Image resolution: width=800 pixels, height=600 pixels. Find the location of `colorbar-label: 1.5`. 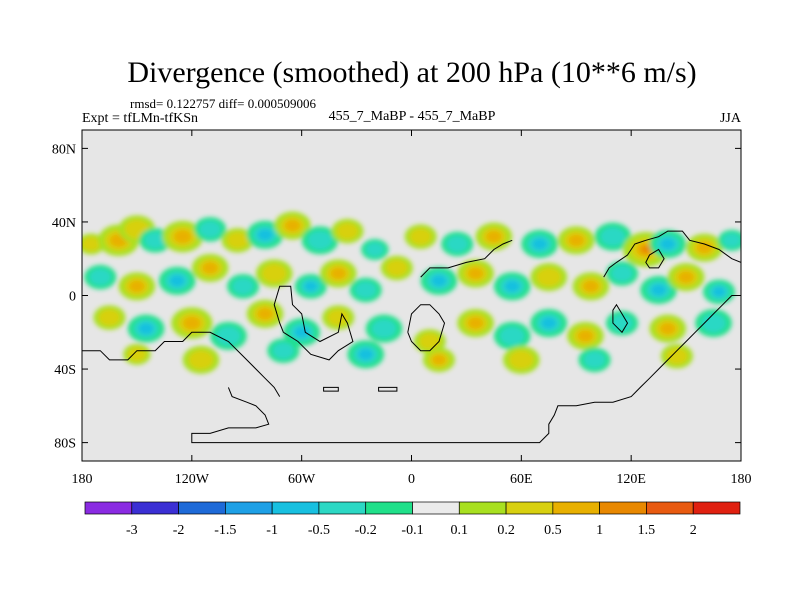

colorbar-label: 1.5 is located at coordinates (647, 530).